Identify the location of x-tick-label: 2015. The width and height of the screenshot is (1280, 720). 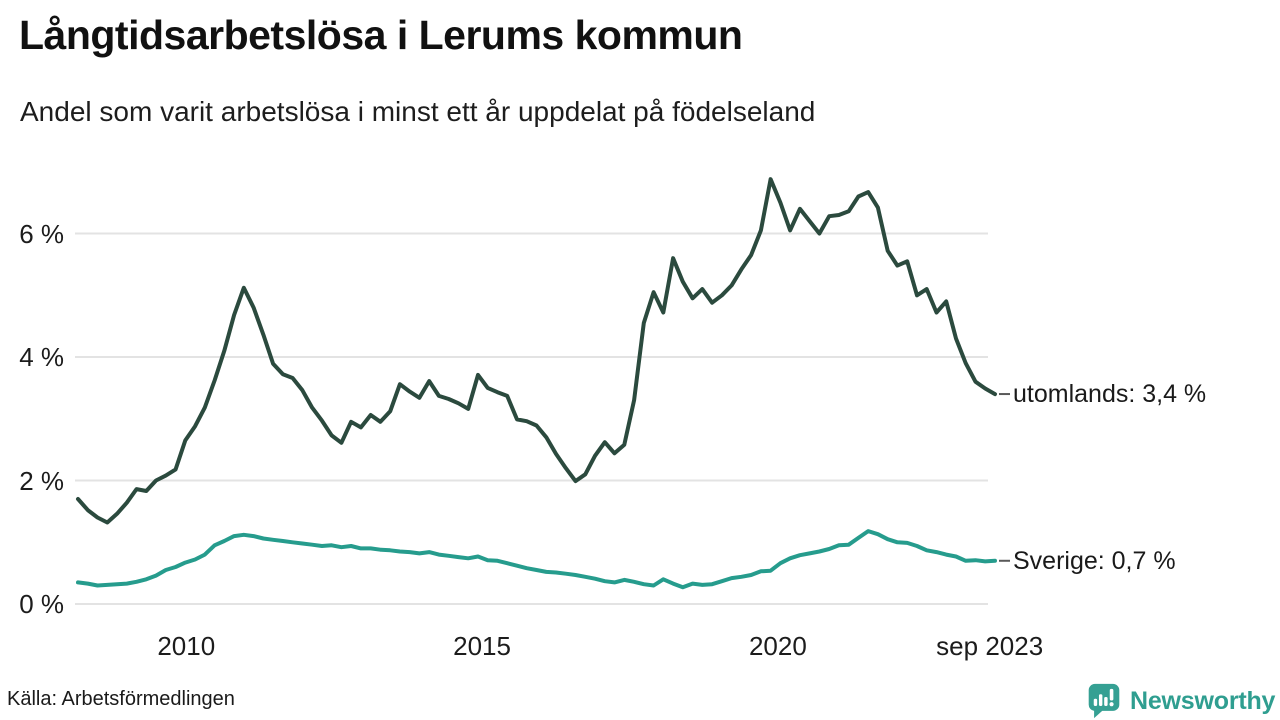
(482, 646).